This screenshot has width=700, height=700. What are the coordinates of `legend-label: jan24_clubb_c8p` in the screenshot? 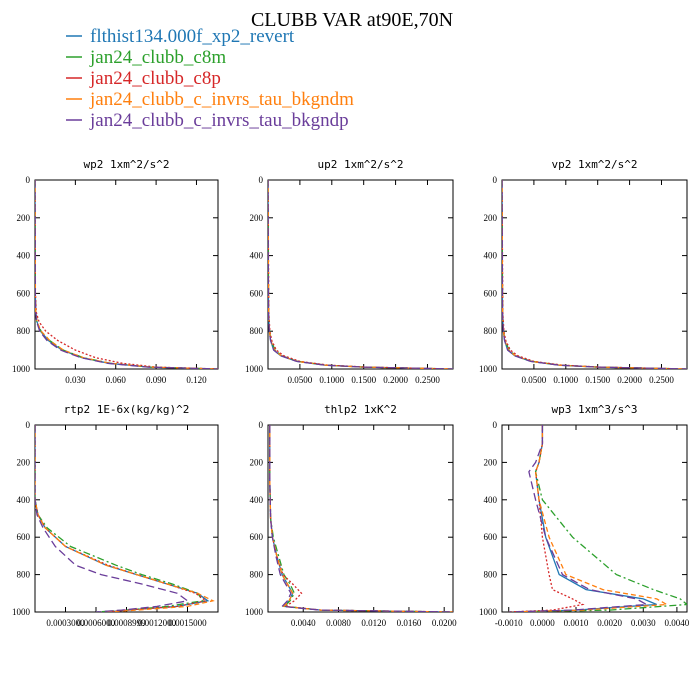 It's located at (155, 78).